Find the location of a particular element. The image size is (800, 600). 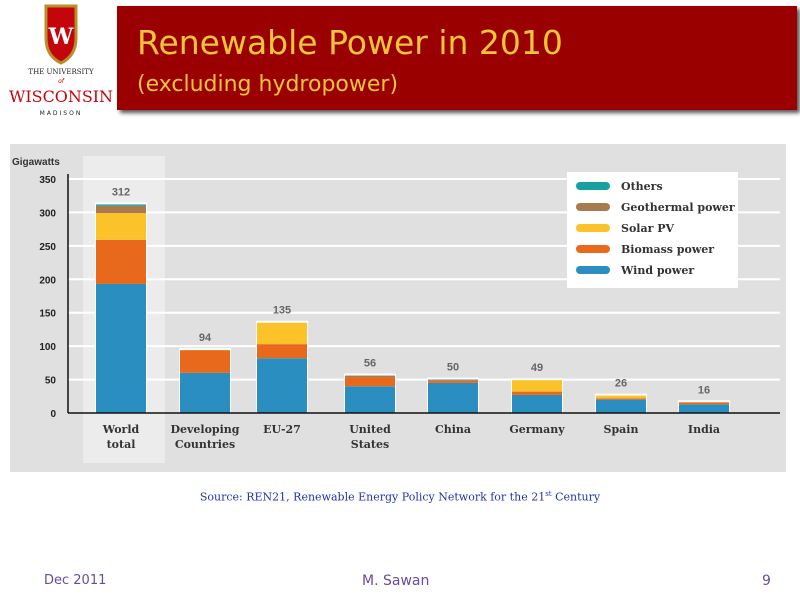

svg-text: THE UNIVERSITY is located at coordinates (61, 72).